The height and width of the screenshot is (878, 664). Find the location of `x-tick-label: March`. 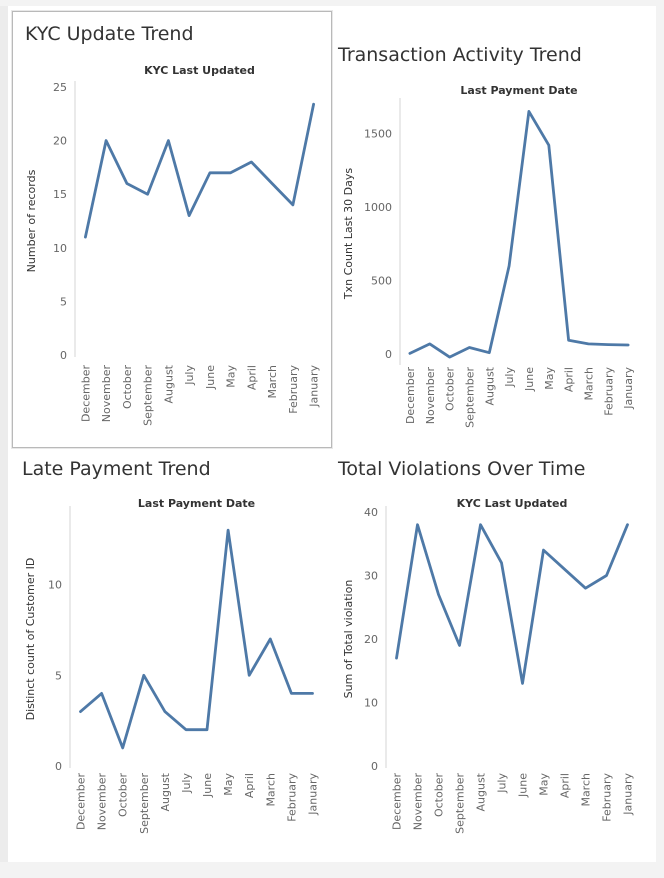

x-tick-label: March is located at coordinates (272, 382).